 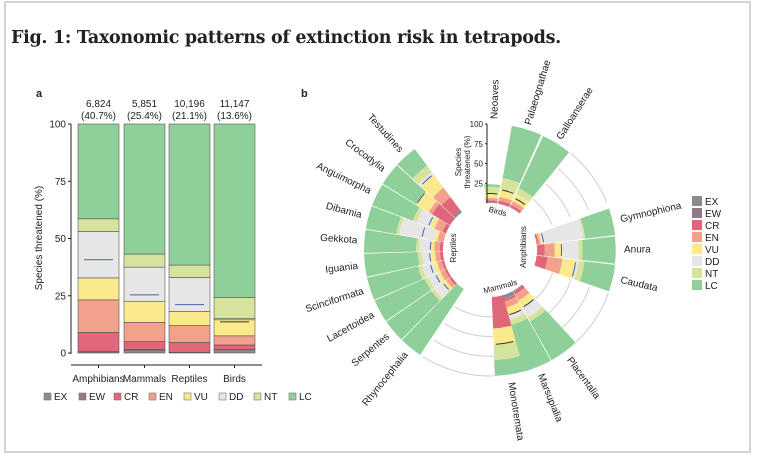 What do you see at coordinates (344, 179) in the screenshot?
I see `order-label: Anguimorpha` at bounding box center [344, 179].